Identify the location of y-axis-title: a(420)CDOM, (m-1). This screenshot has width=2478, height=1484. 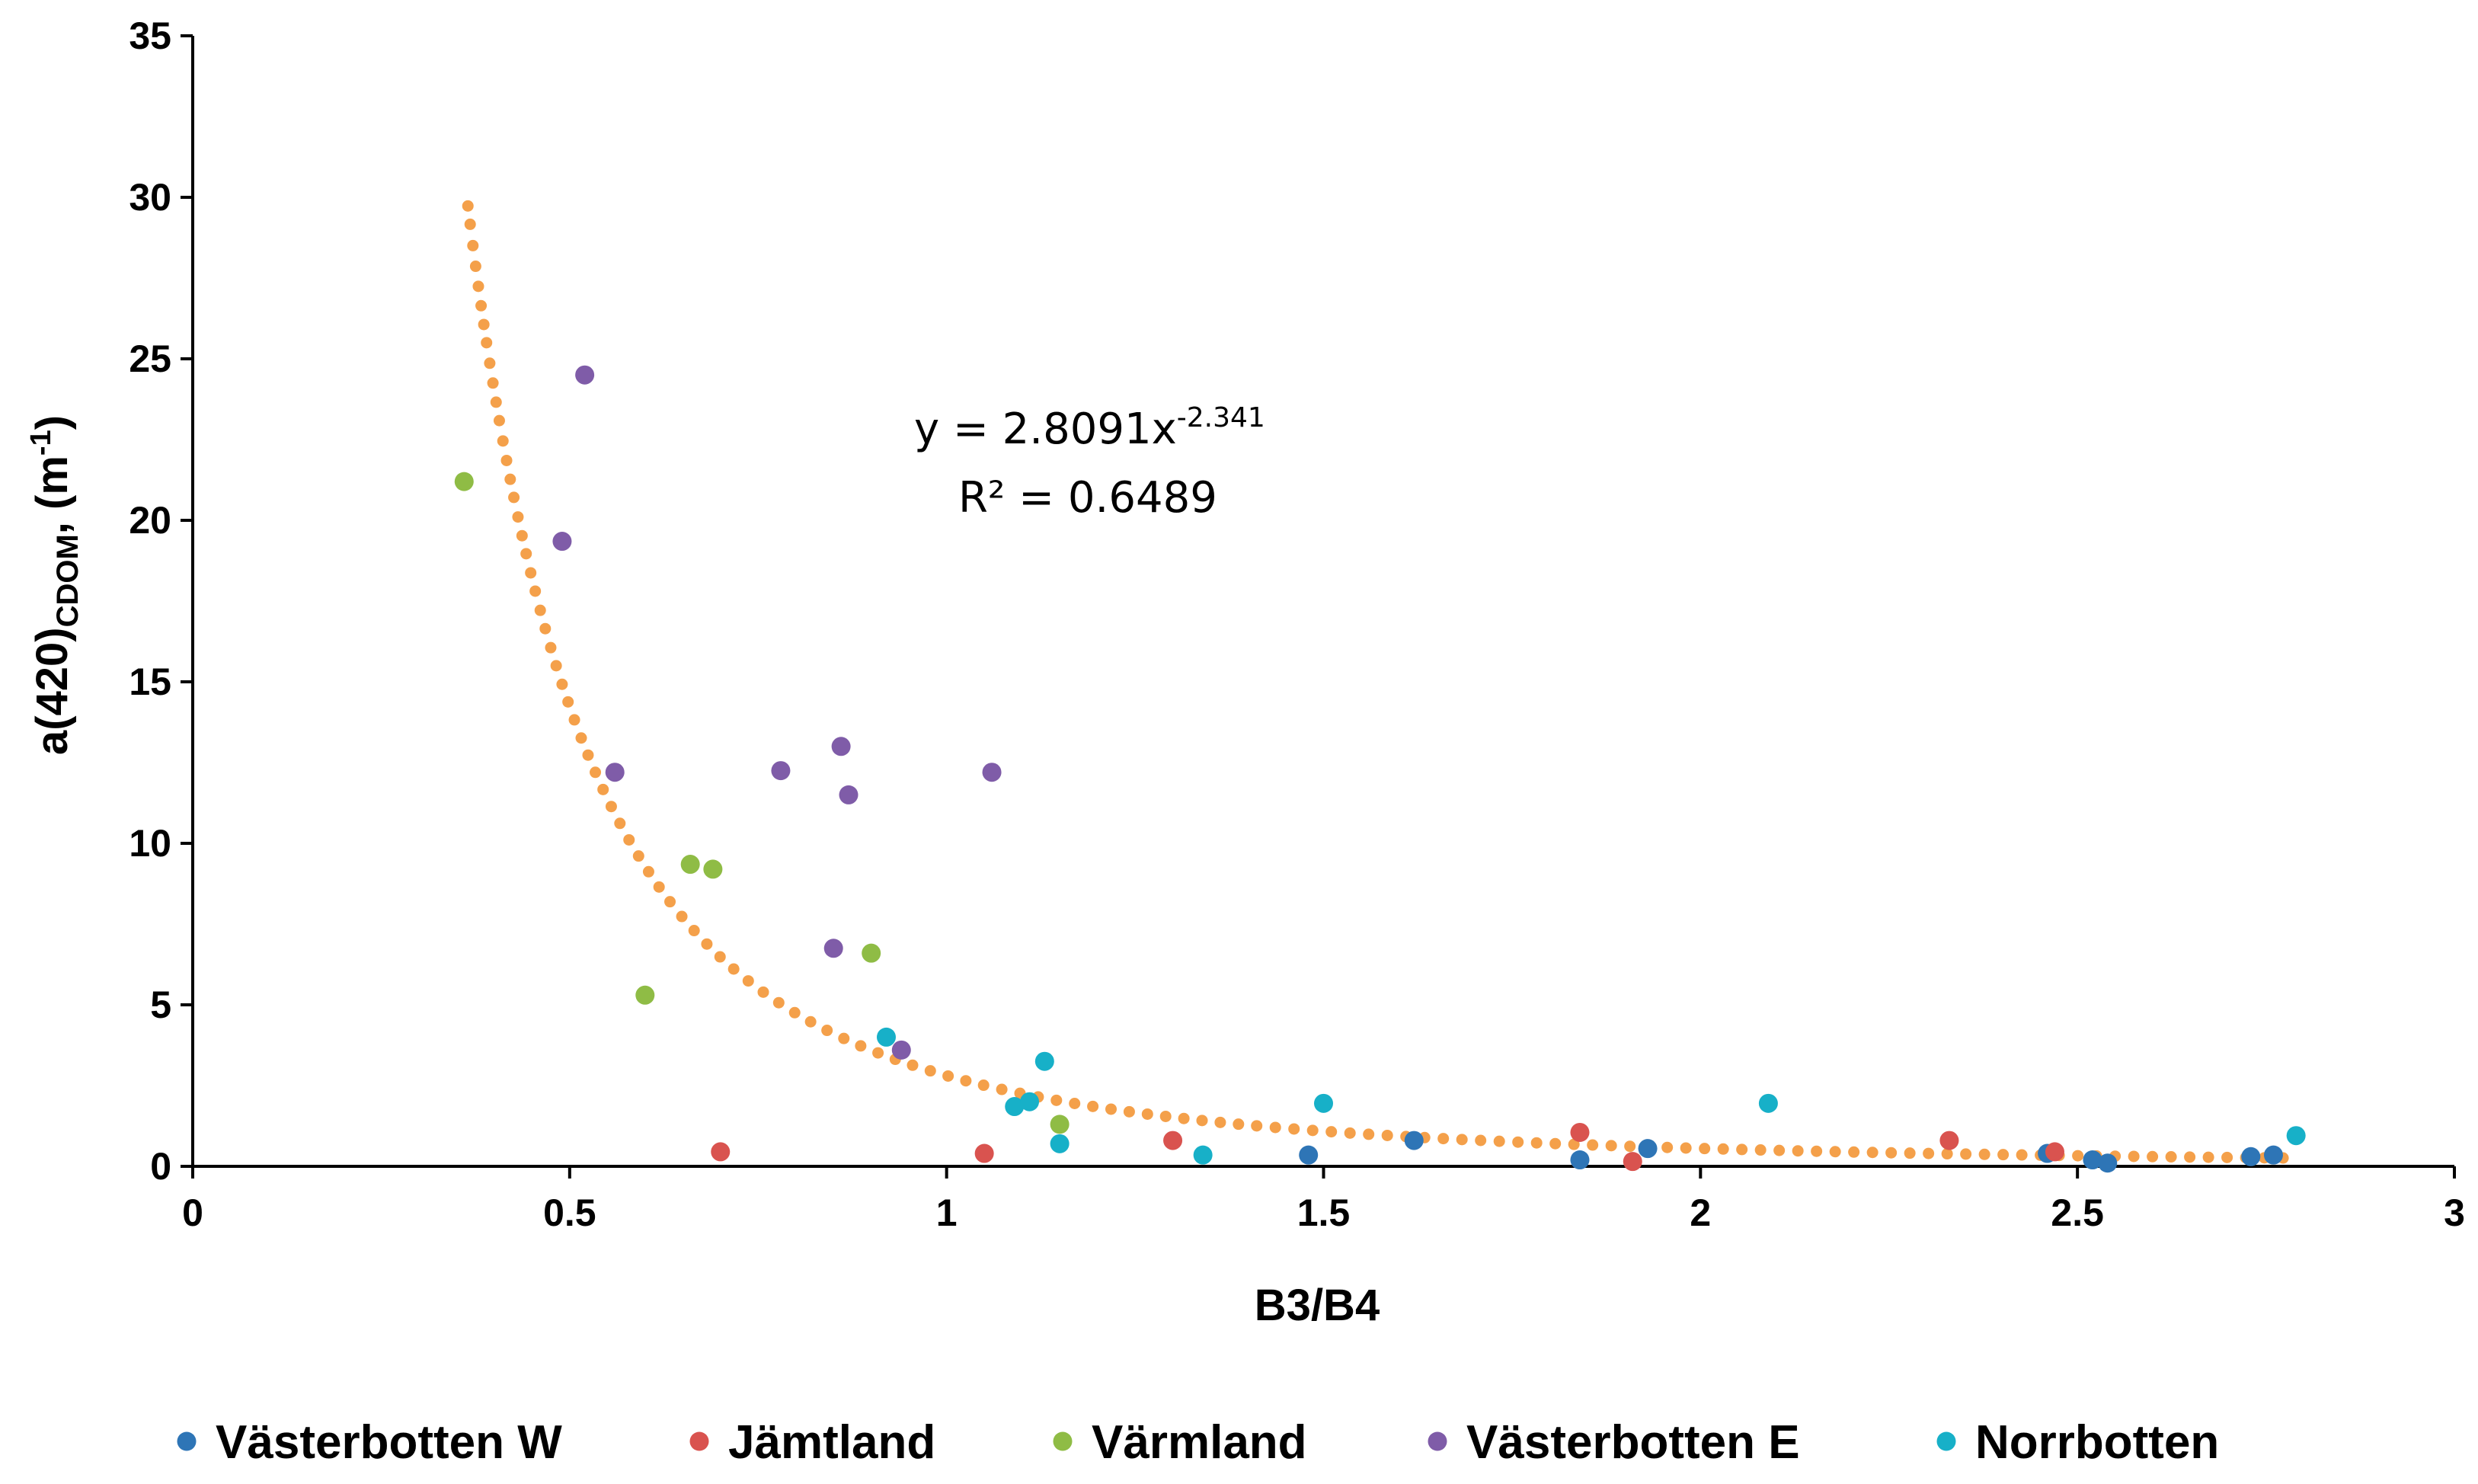
(55, 585).